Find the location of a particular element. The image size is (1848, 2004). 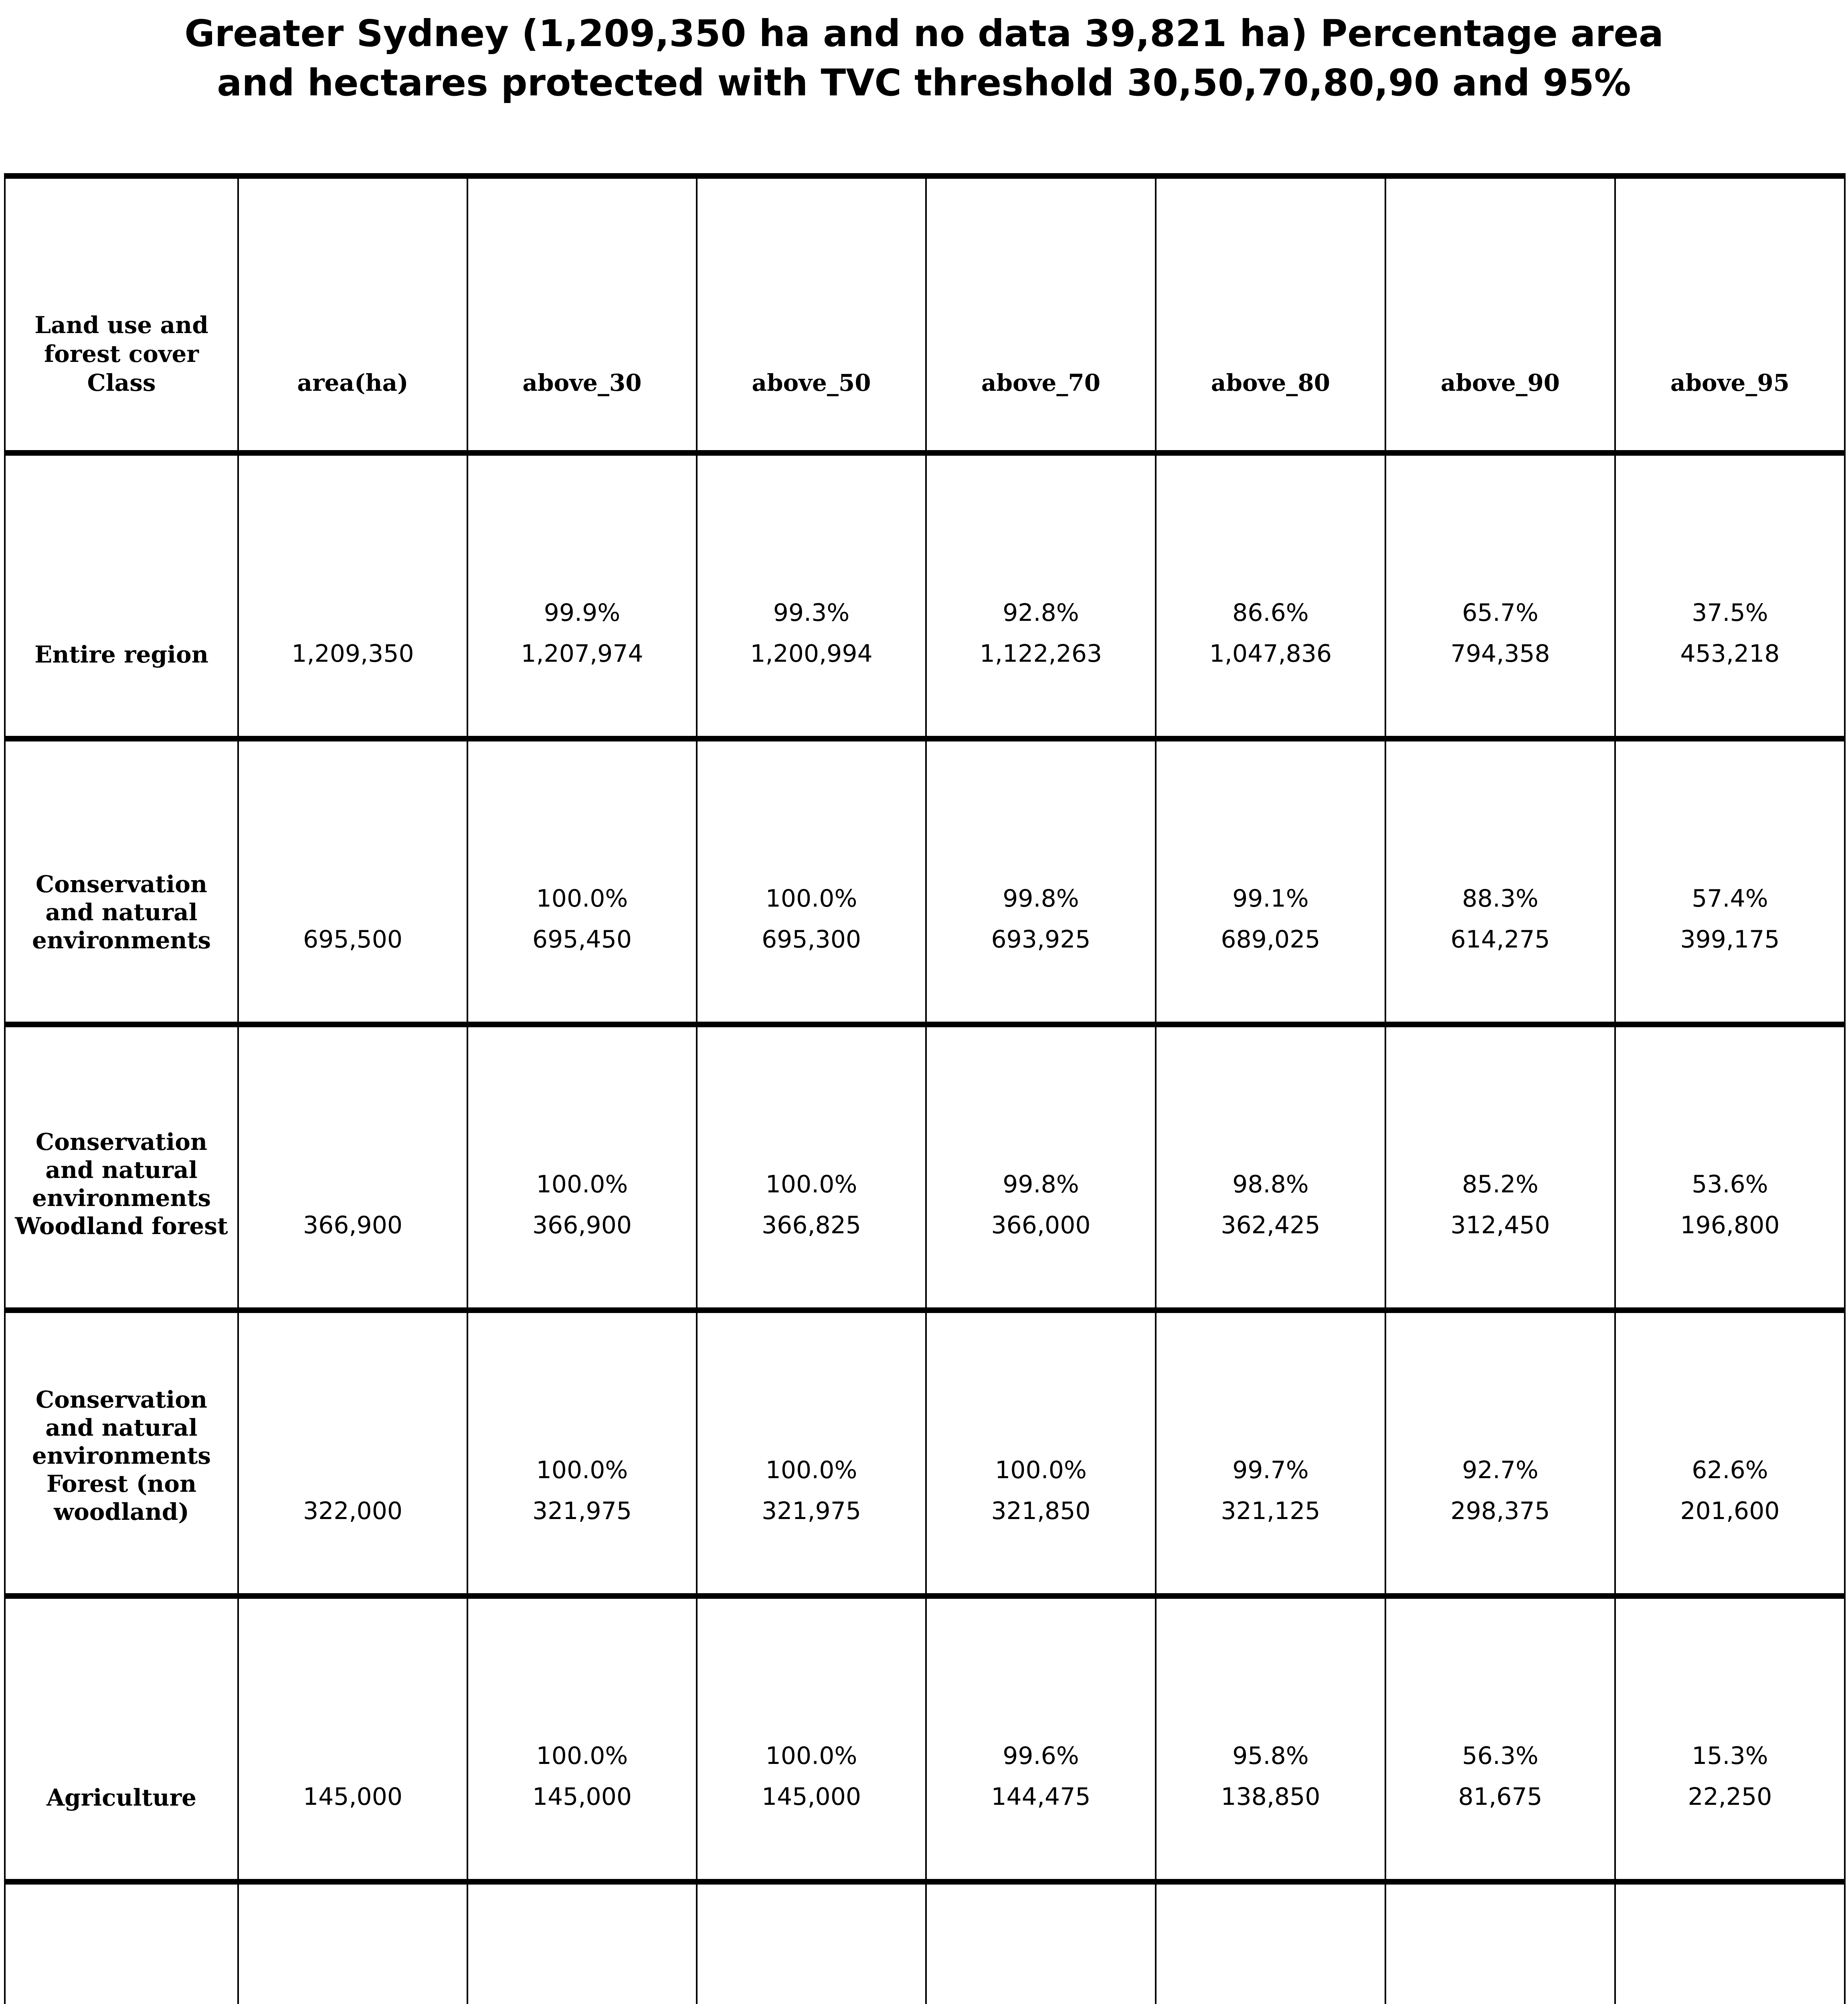

cell-above-80: 99.7% 321,125 is located at coordinates (1270, 1453).